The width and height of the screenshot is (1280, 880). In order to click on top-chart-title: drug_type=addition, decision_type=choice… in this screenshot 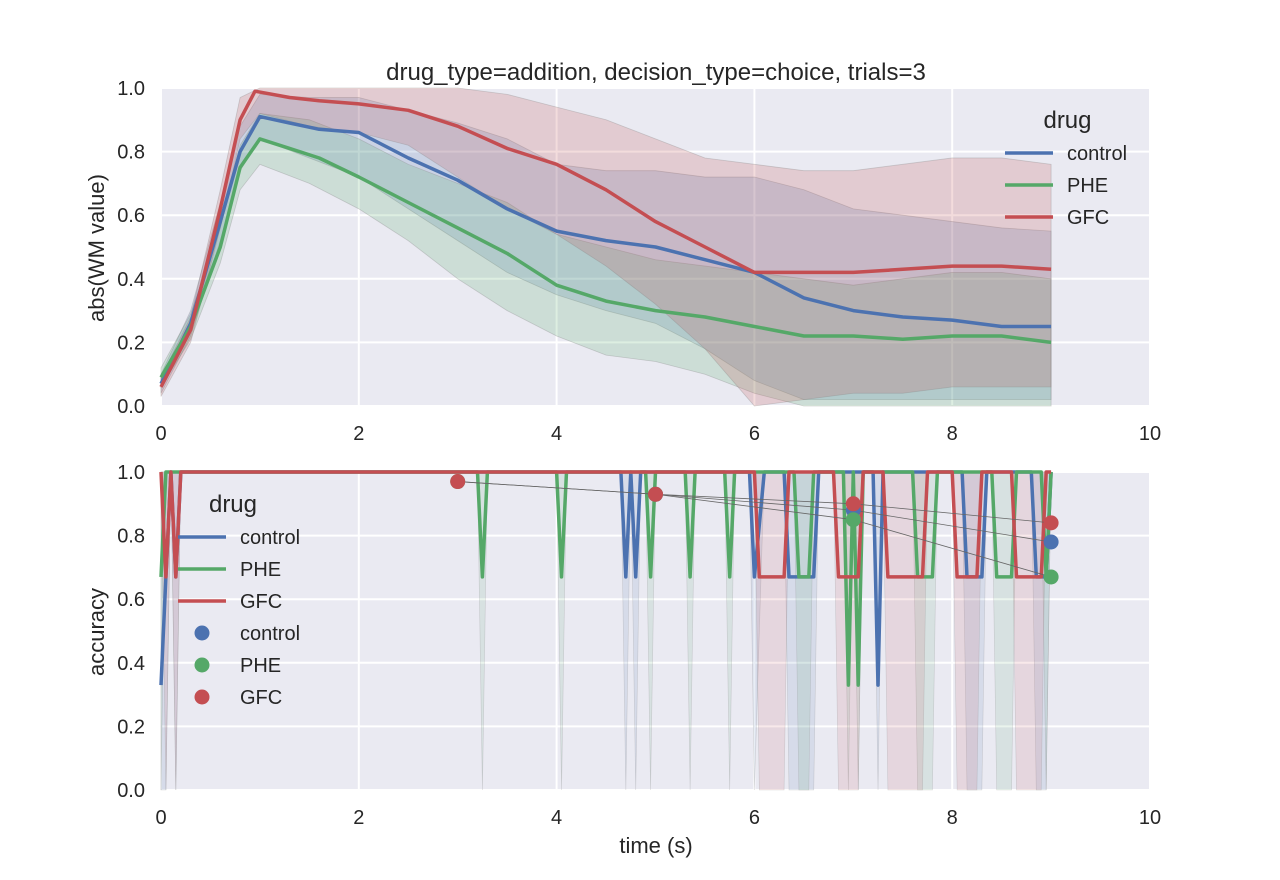, I will do `click(656, 72)`.